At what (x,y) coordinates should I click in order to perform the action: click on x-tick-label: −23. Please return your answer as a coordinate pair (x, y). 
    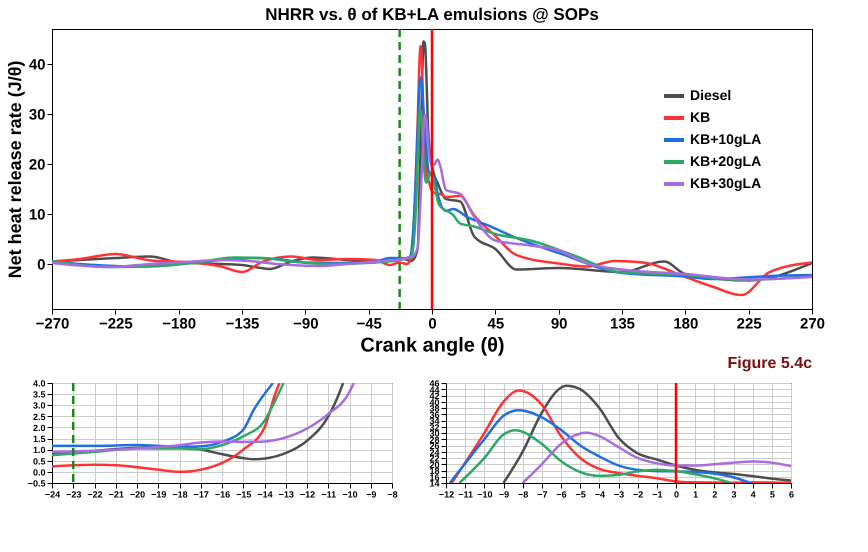
    Looking at the image, I should click on (74, 495).